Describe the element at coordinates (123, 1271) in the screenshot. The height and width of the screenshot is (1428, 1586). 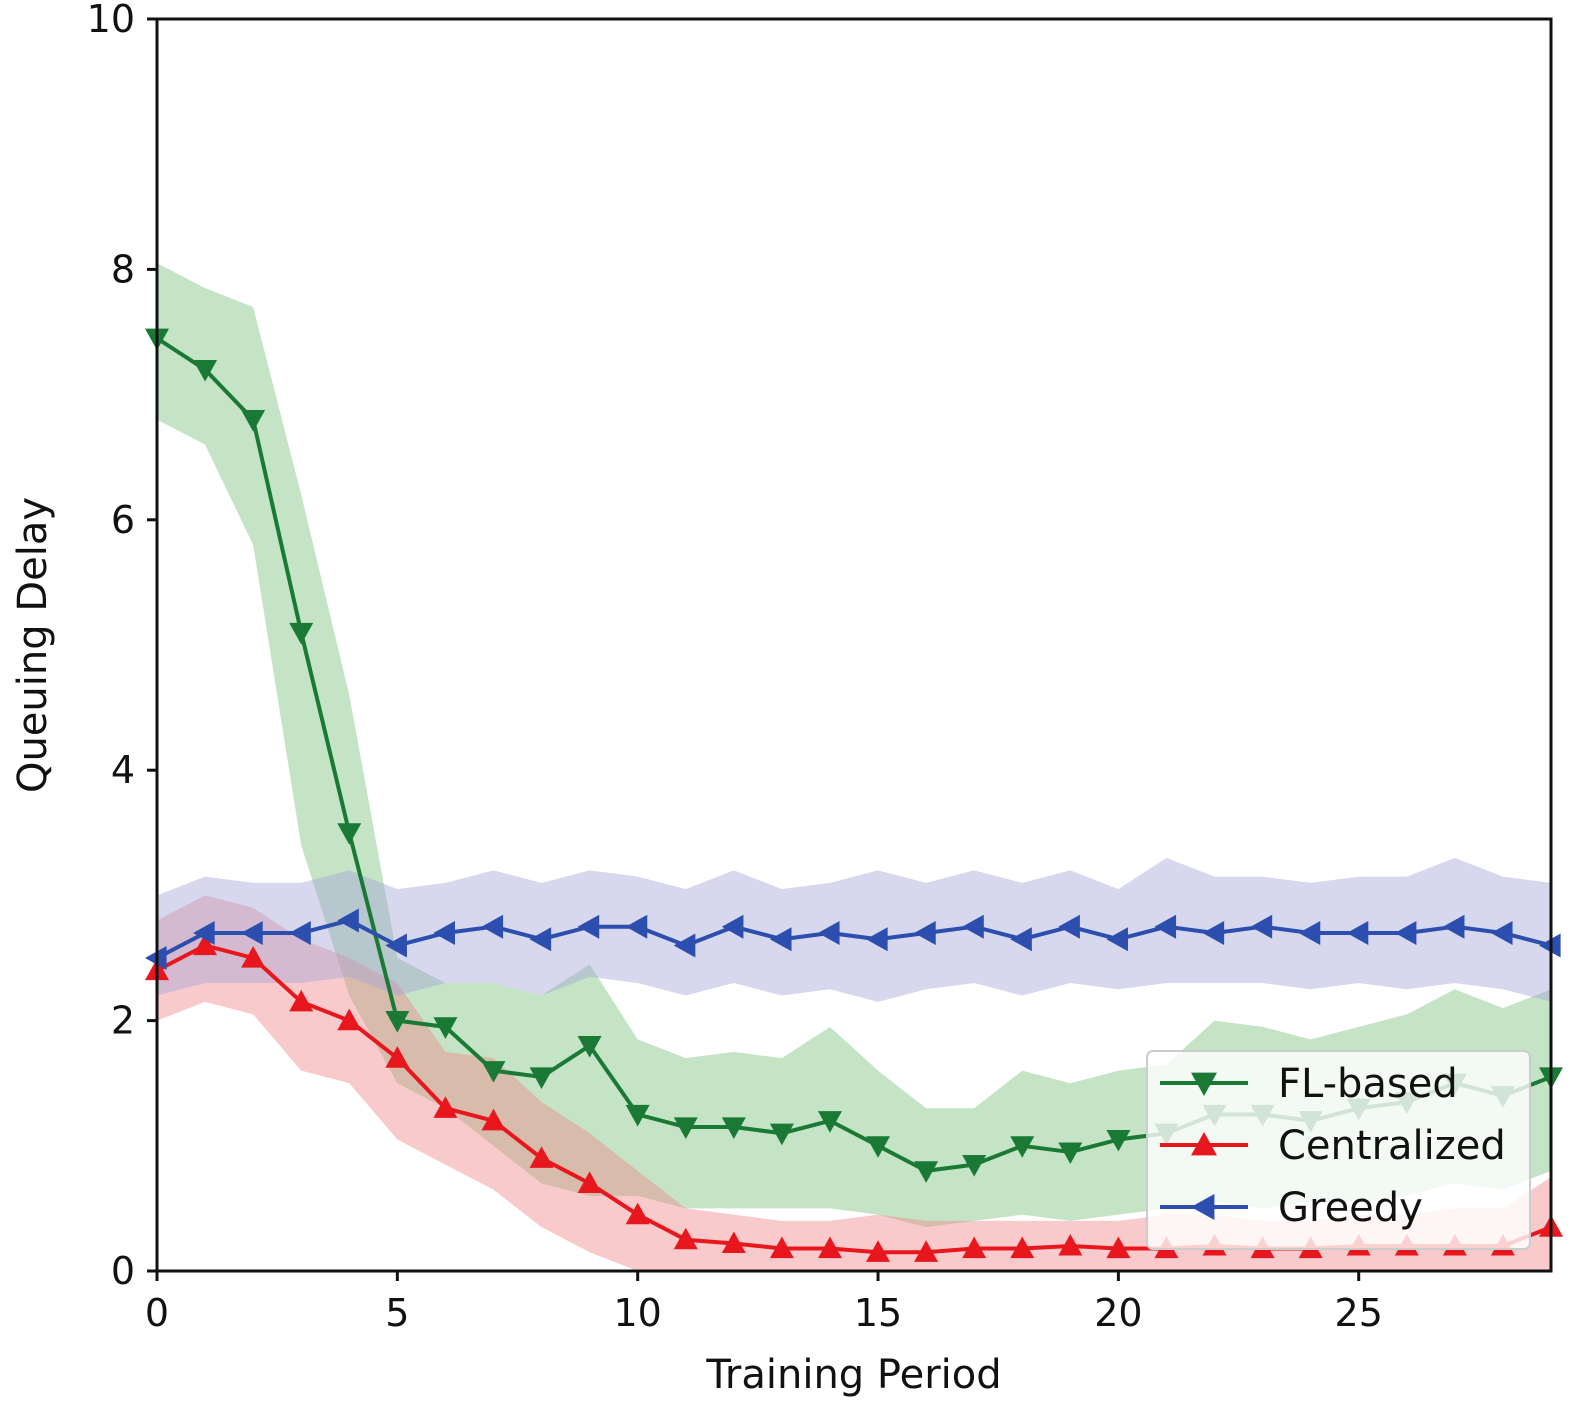
I see `y-tick-label: 0` at that location.